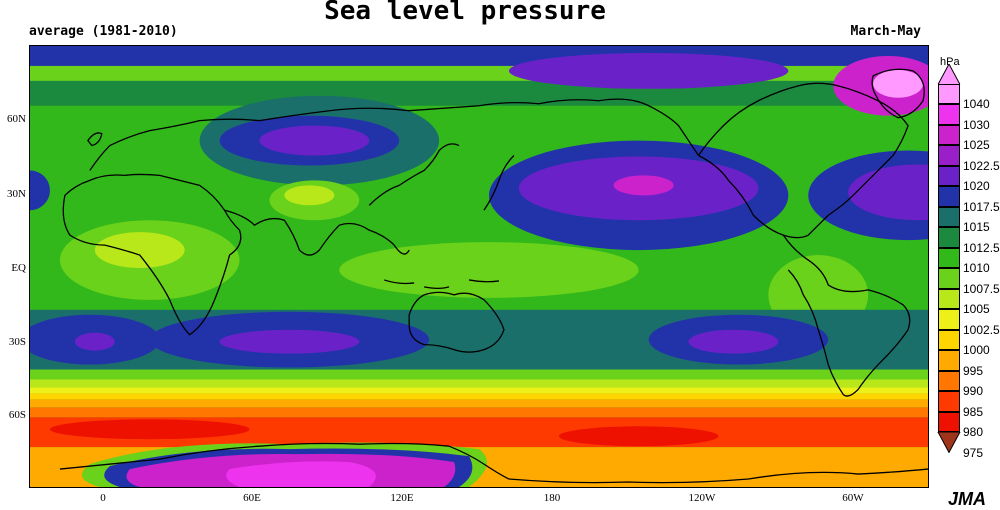  Describe the element at coordinates (40, 190) in the screenshot. I see `pressure-high-natlantic-core` at that location.